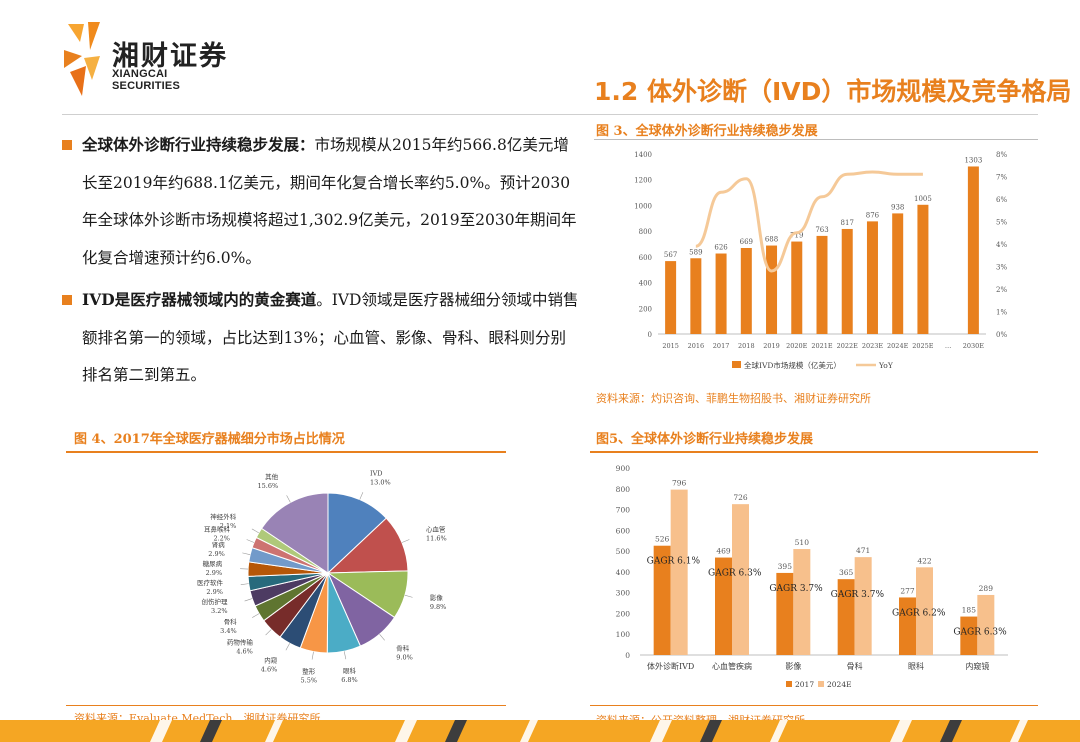  Describe the element at coordinates (916, 666) in the screenshot. I see `fig5-x-tick-label: 眼科` at that location.